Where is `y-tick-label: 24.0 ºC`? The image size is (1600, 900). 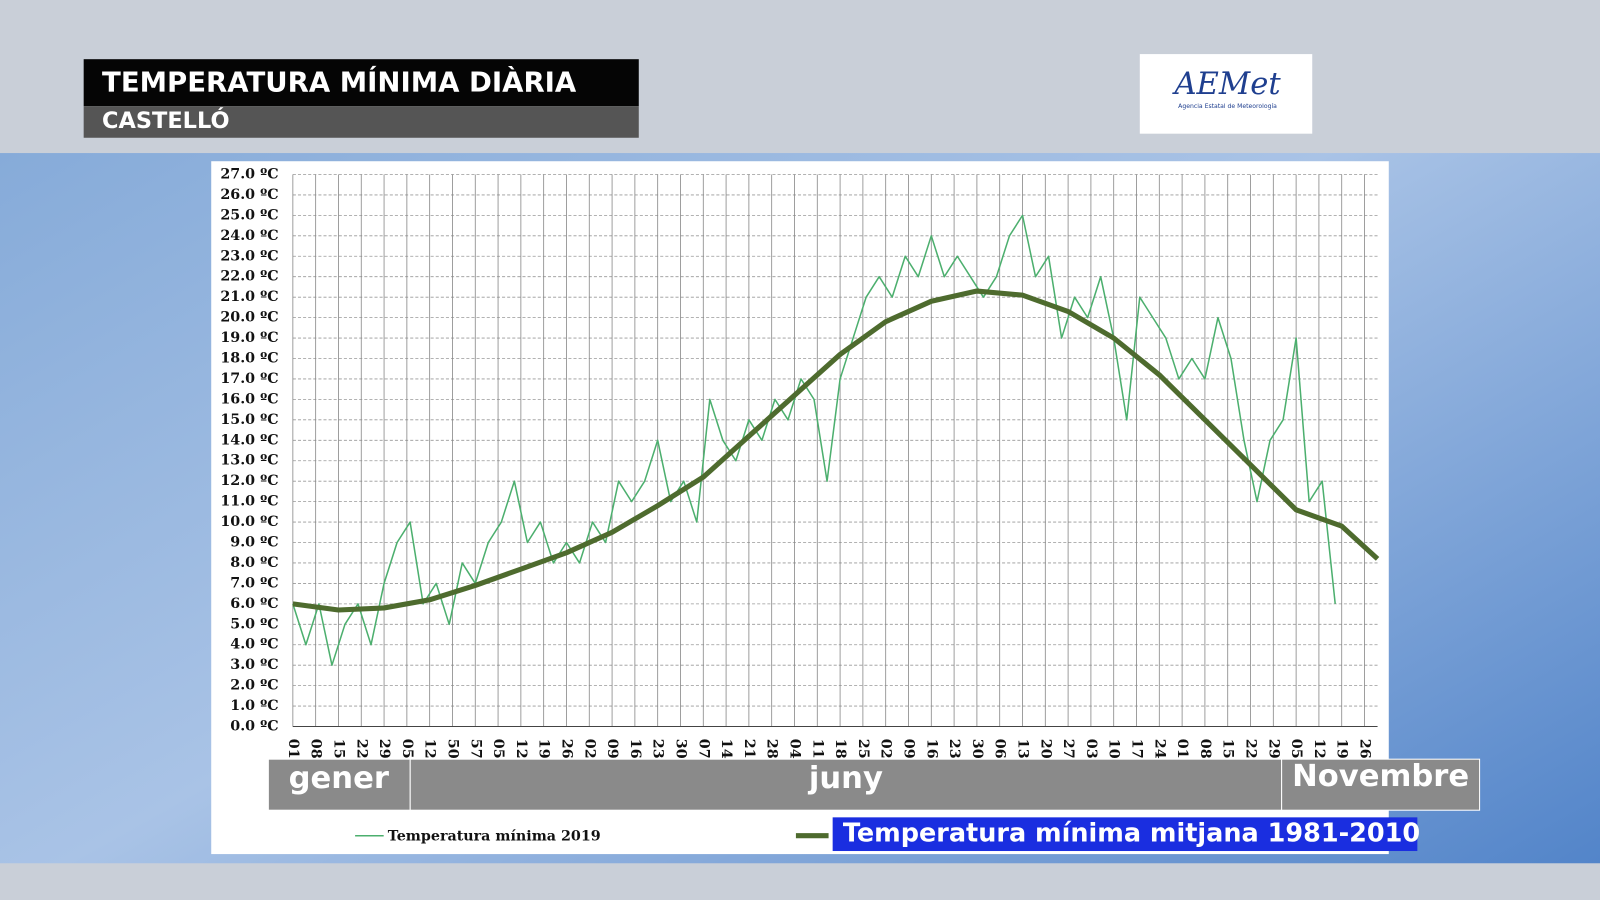
y-tick-label: 24.0 ºC is located at coordinates (249, 236).